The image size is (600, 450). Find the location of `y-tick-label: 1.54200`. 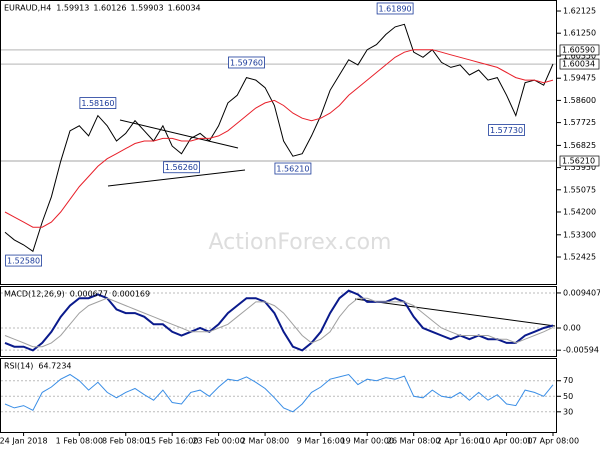

y-tick-label: 1.54200 is located at coordinates (579, 211).